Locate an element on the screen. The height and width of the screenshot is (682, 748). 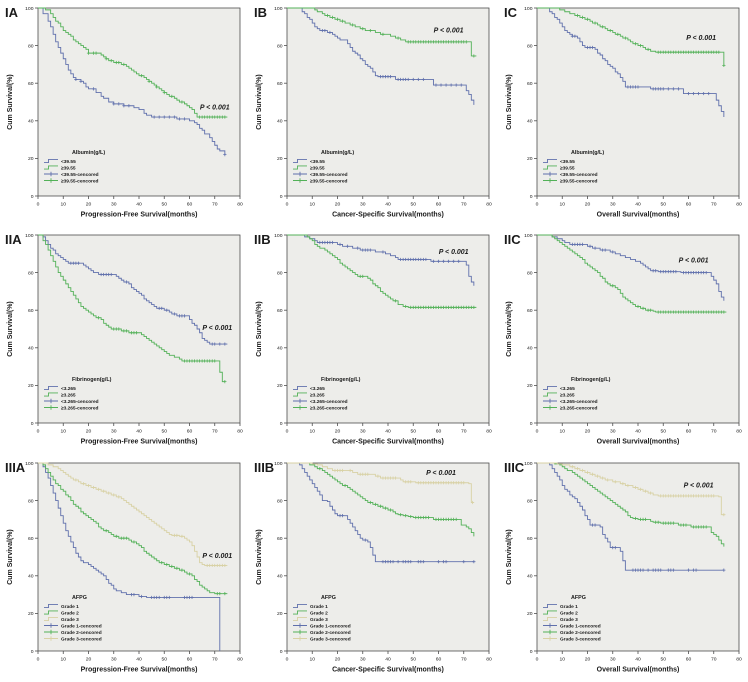
series-≥3.265 is located at coordinates (131, 308).